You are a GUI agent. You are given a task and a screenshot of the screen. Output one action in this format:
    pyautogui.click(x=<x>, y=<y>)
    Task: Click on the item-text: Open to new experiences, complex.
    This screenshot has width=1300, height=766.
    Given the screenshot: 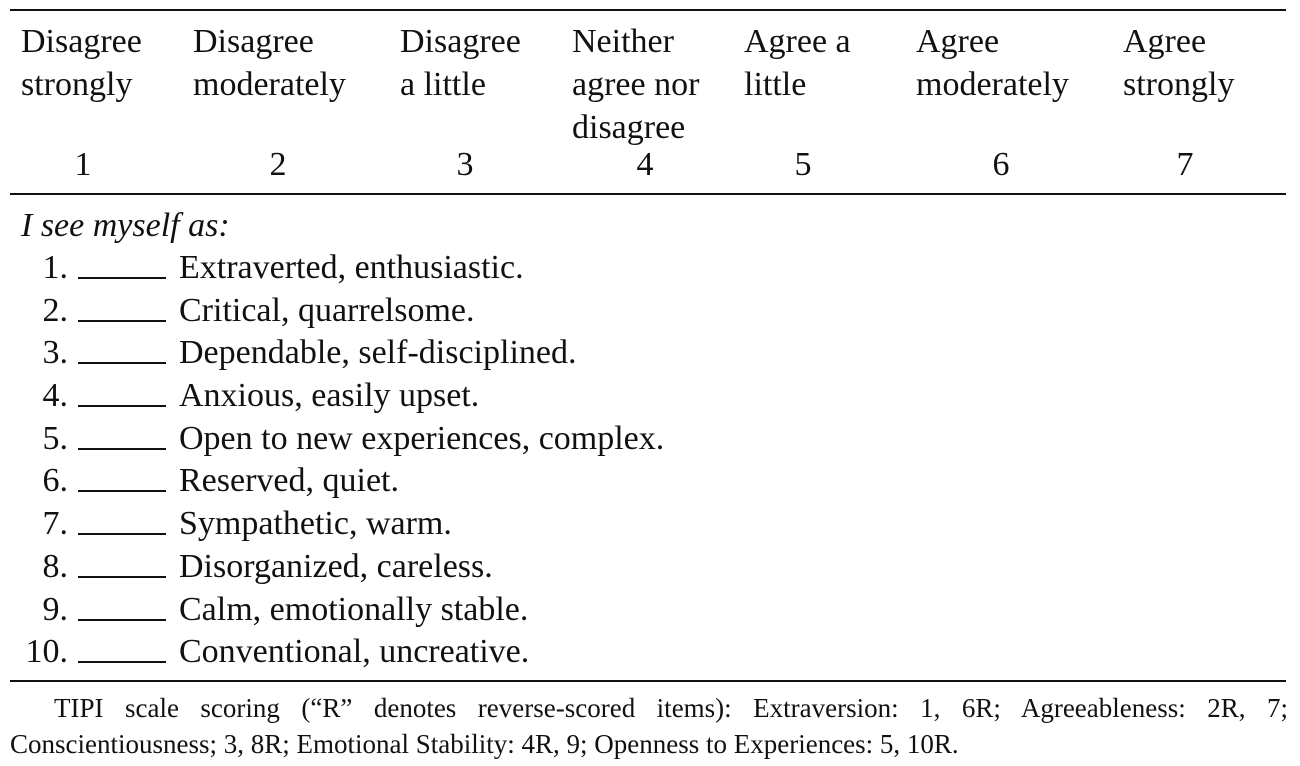 What is the action you would take?
    pyautogui.click(x=422, y=438)
    